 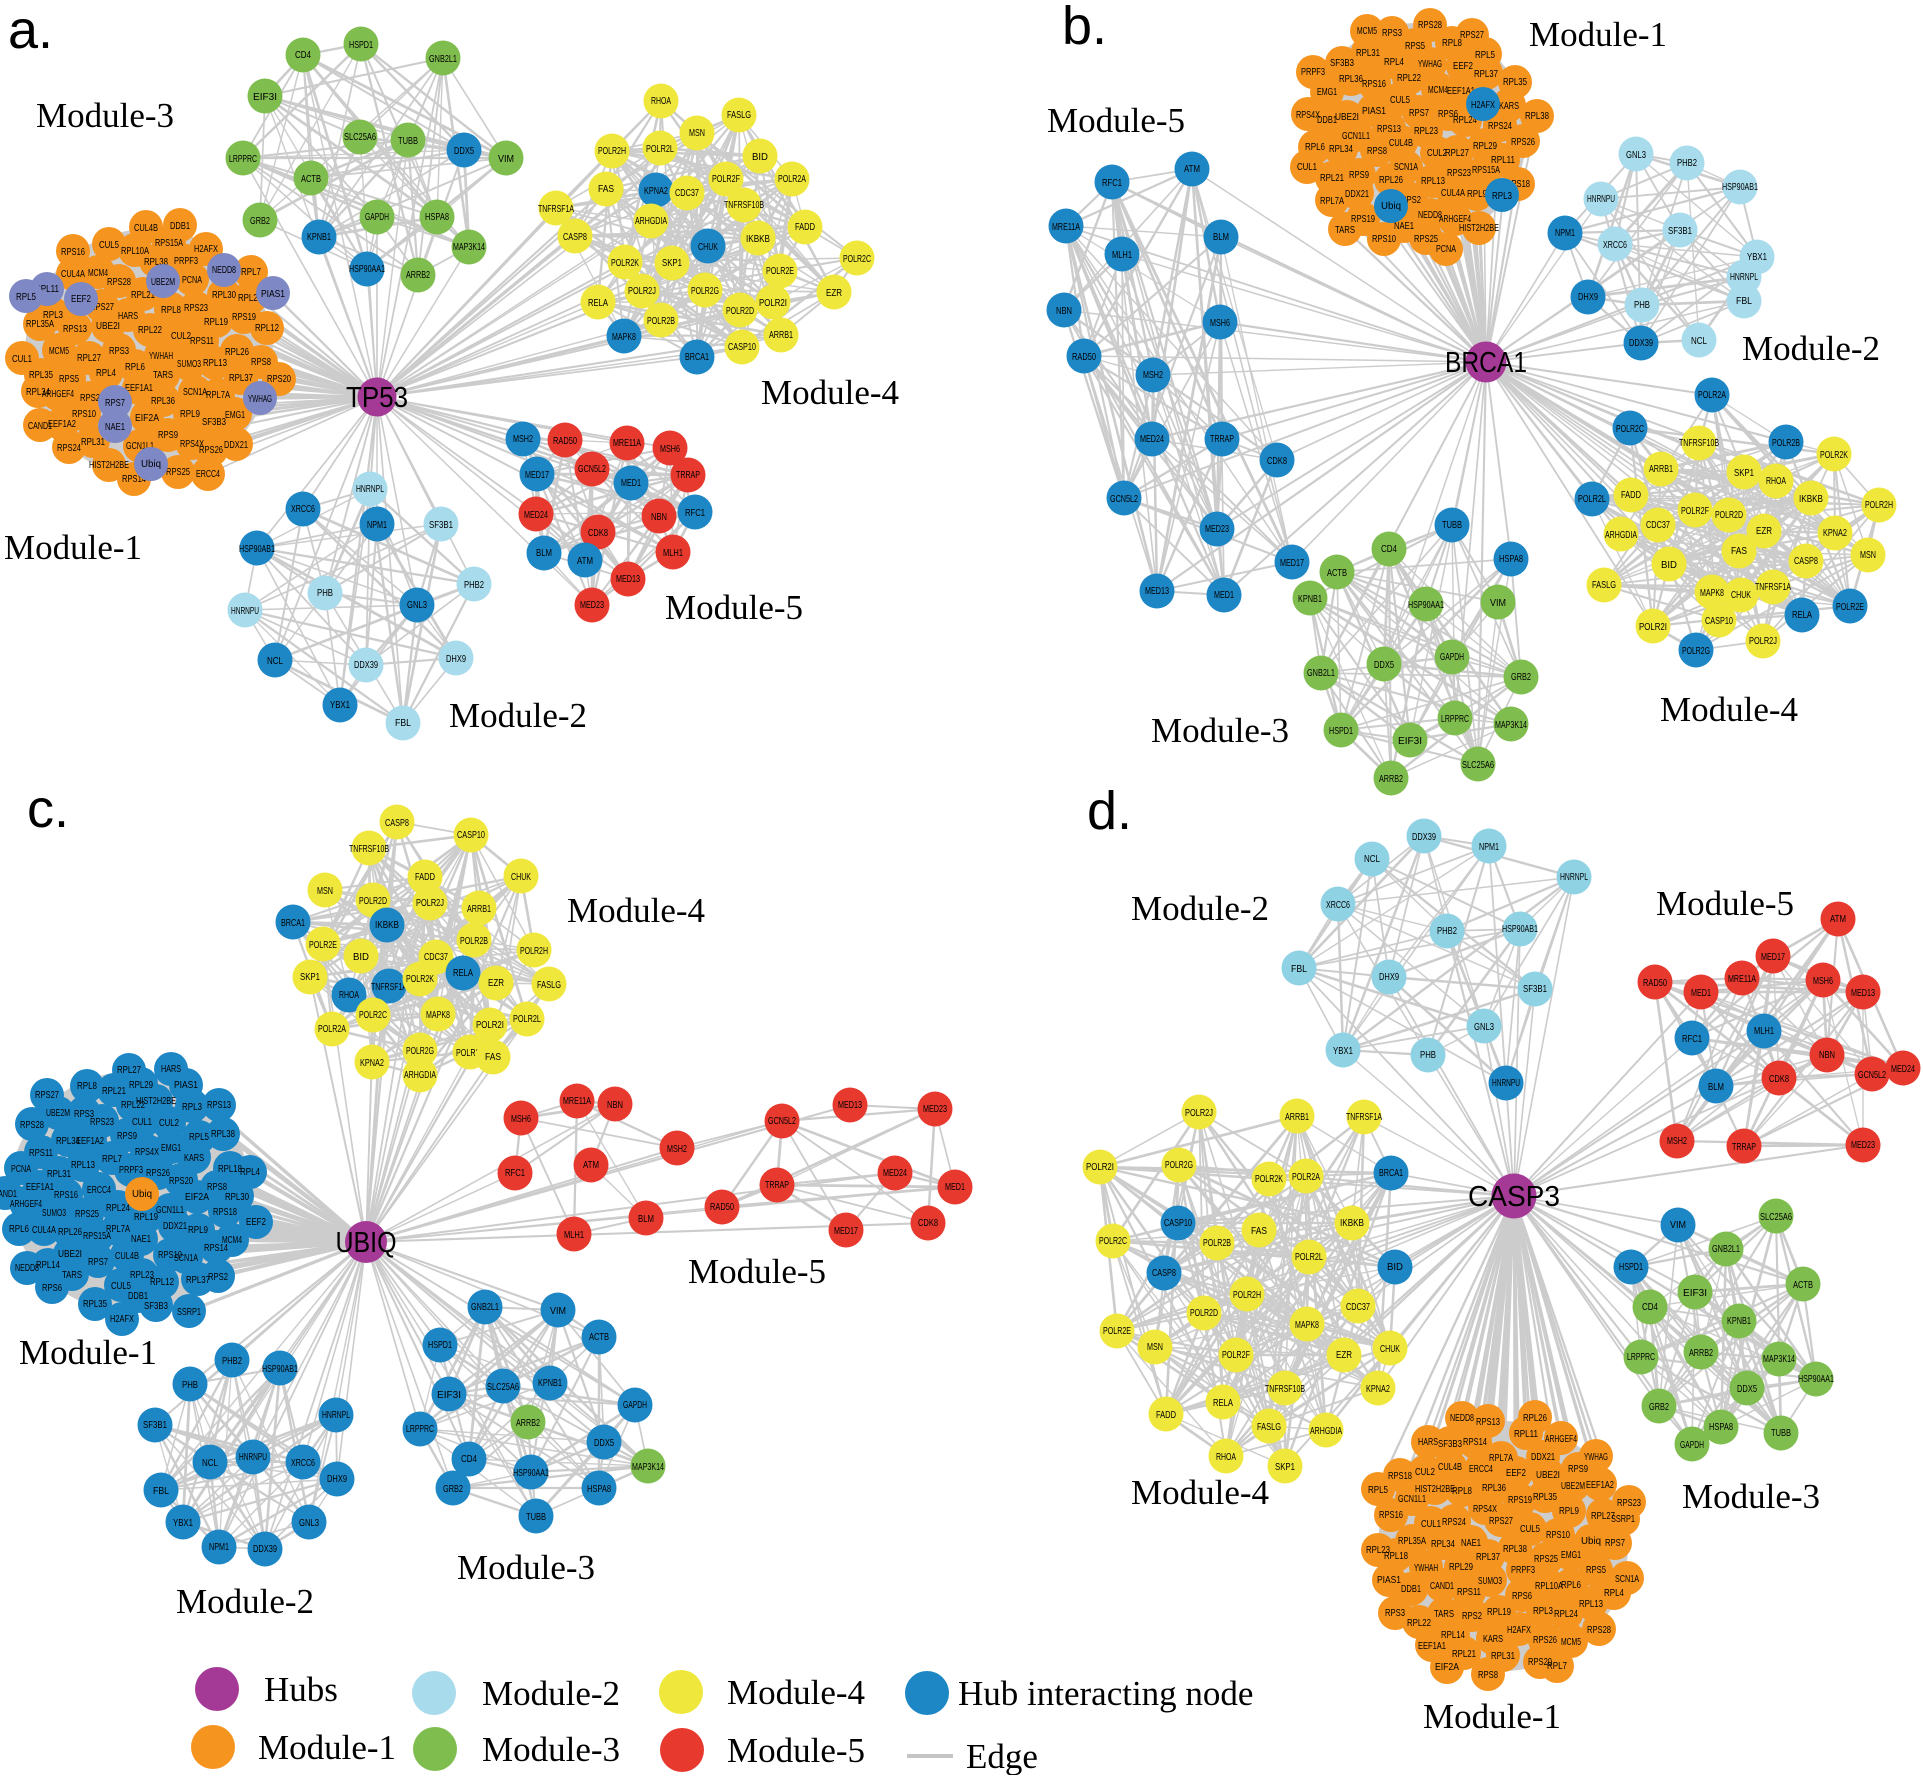 I want to click on svg-text: DDX39, so click(x=265, y=1549).